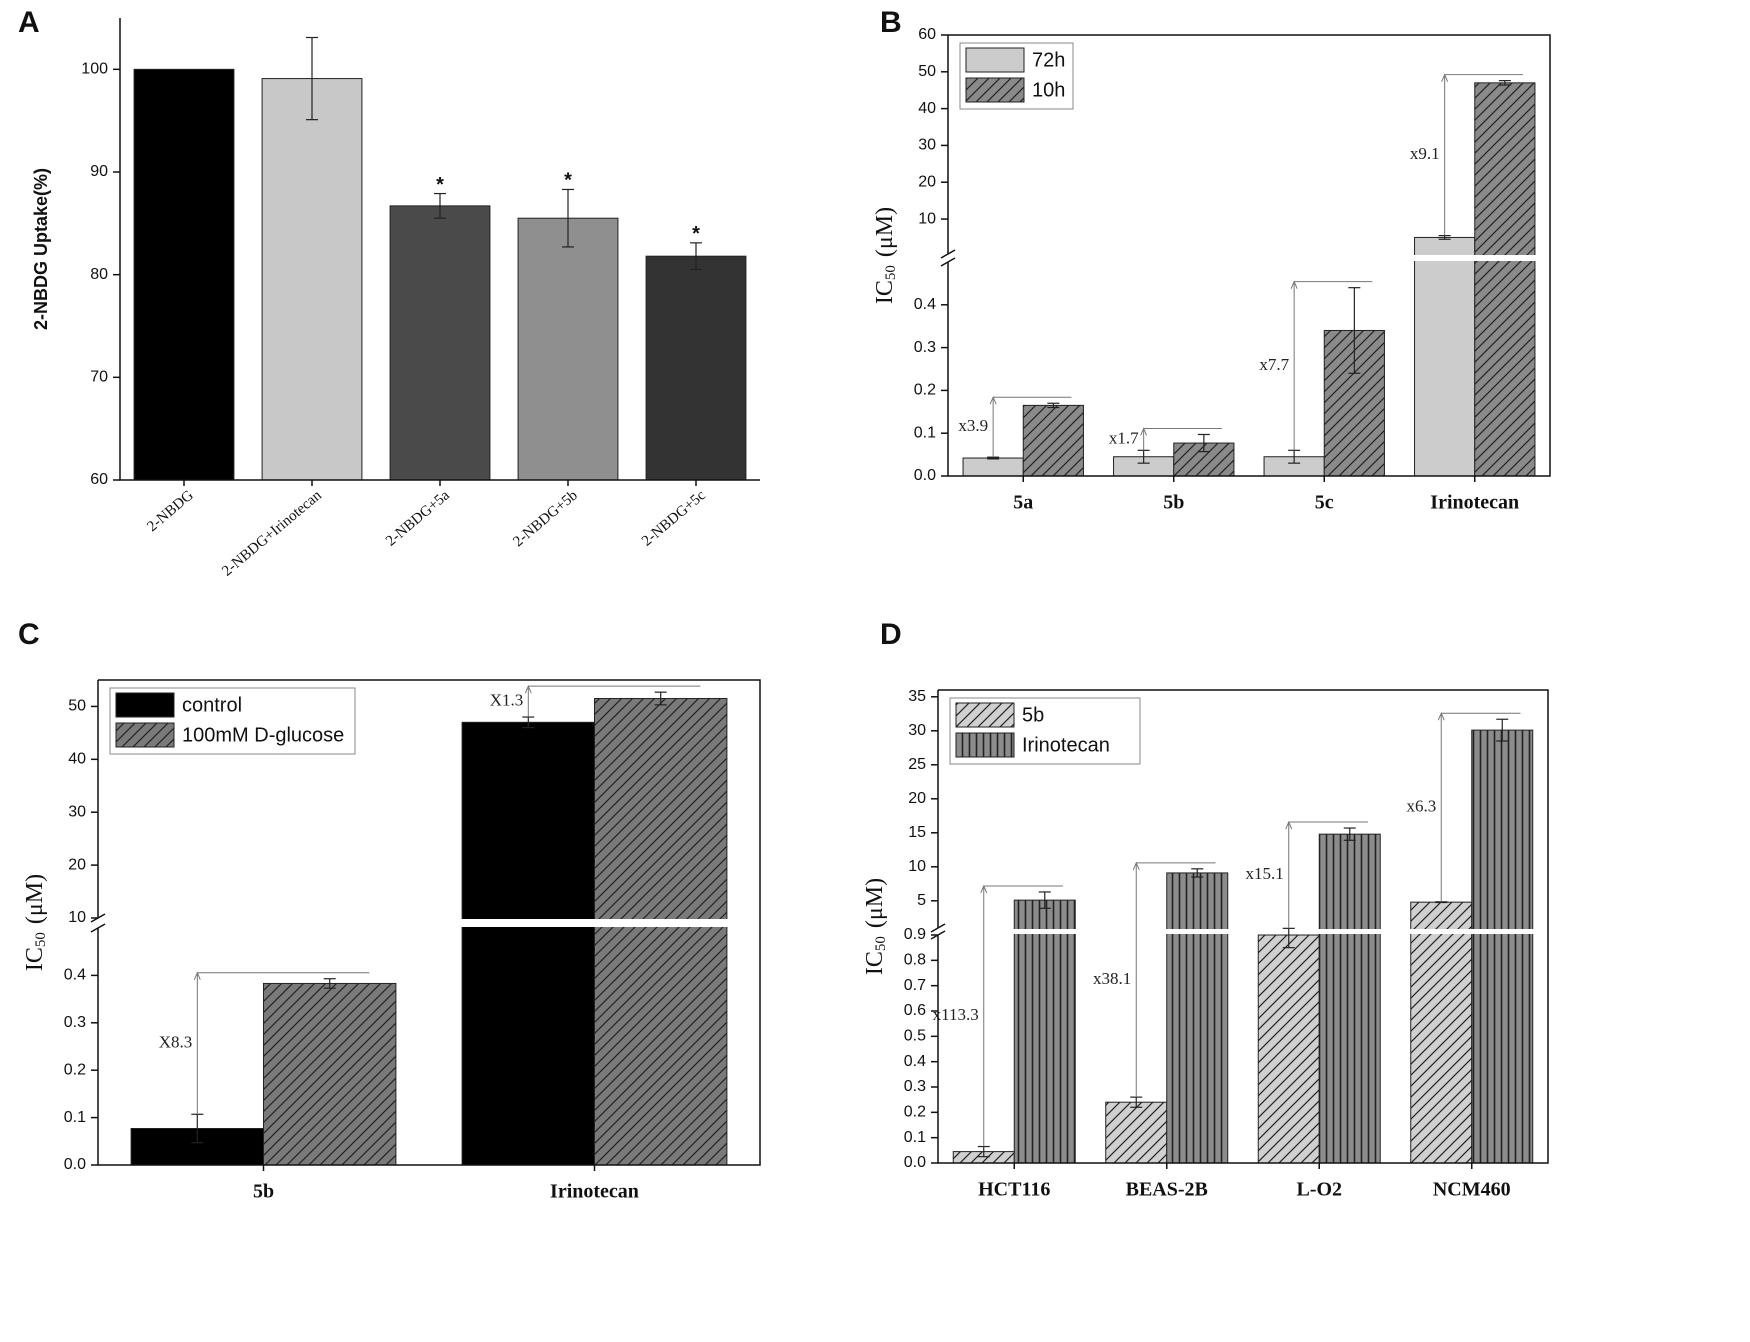  What do you see at coordinates (917, 730) in the screenshot?
I see `y-tick-label: 30` at bounding box center [917, 730].